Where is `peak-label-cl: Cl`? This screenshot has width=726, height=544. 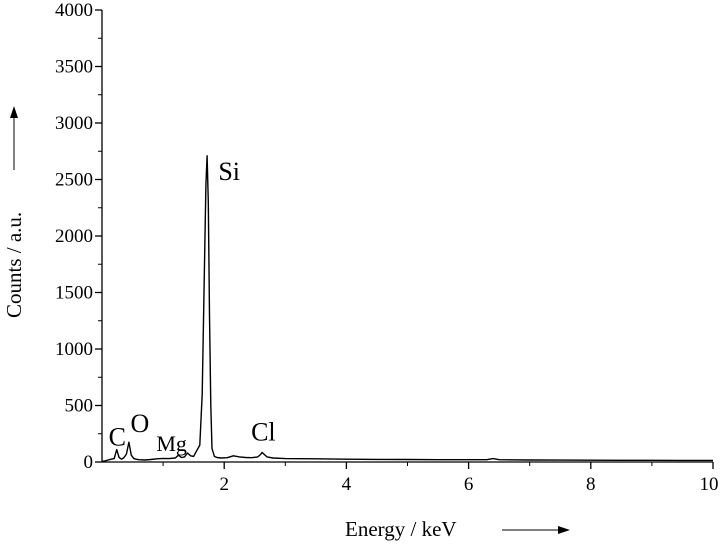 peak-label-cl: Cl is located at coordinates (263, 431).